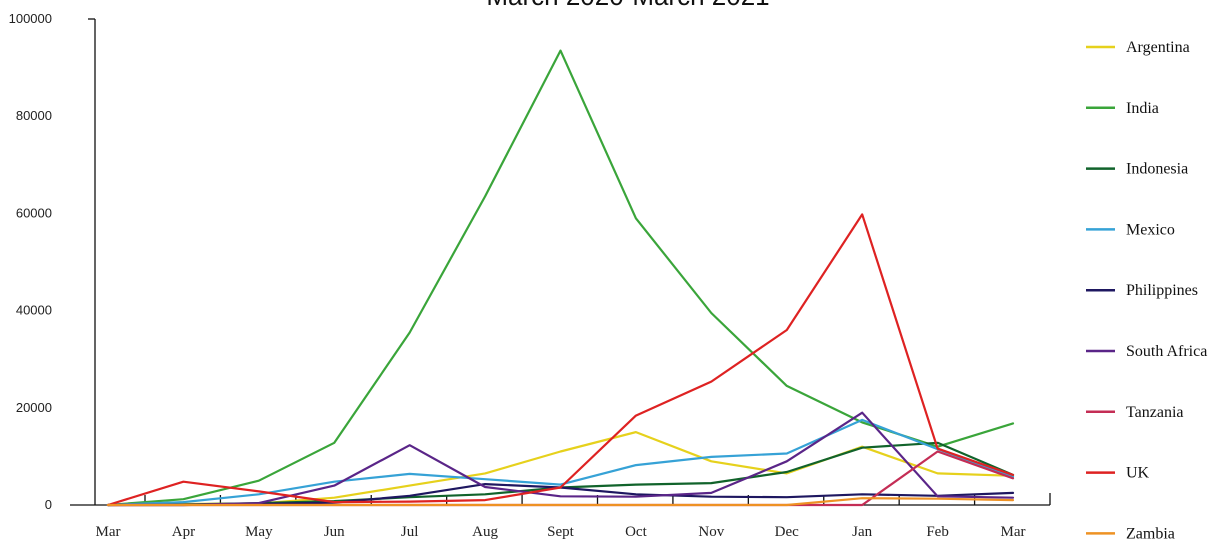  Describe the element at coordinates (711, 531) in the screenshot. I see `x-tick-label: Nov` at that location.